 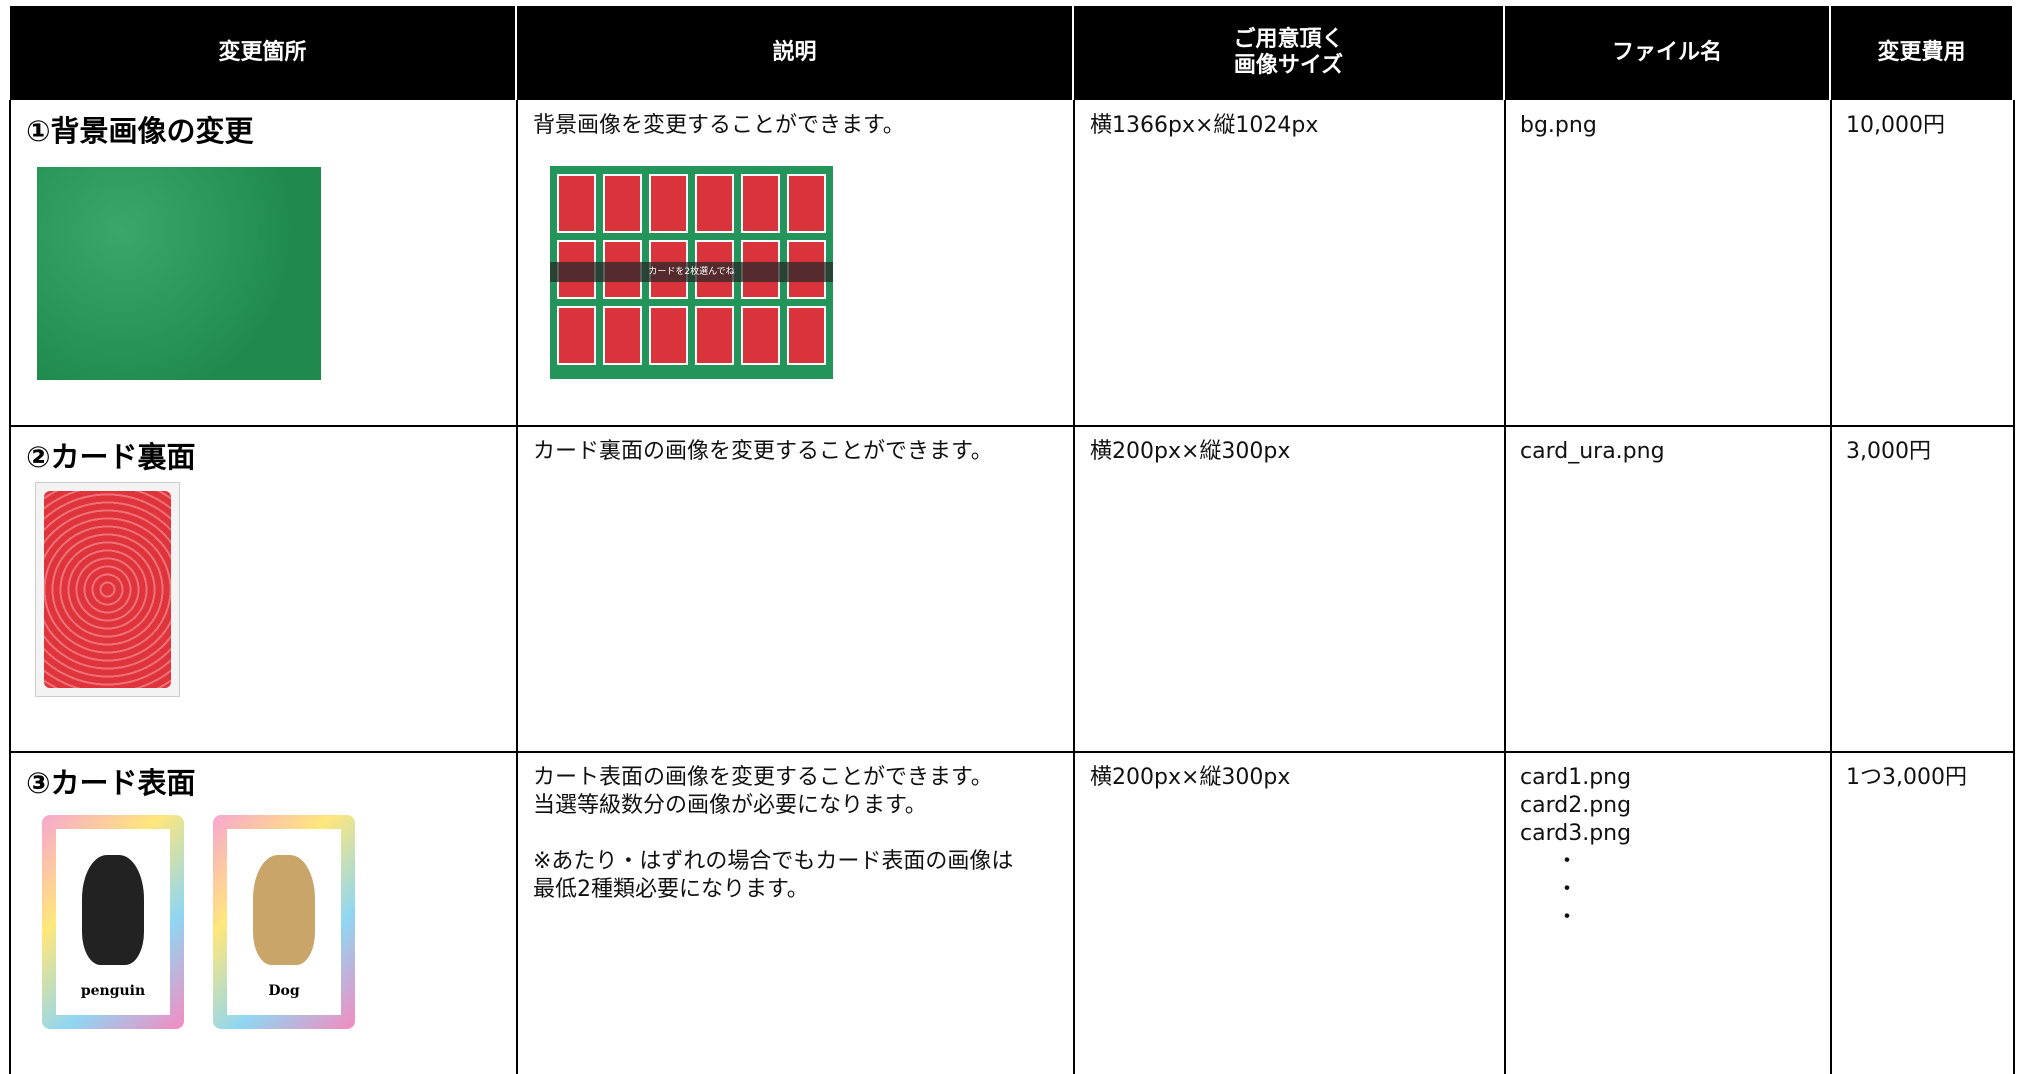 I want to click on description: カード裏面の画像を変更することができます。, so click(x=763, y=451).